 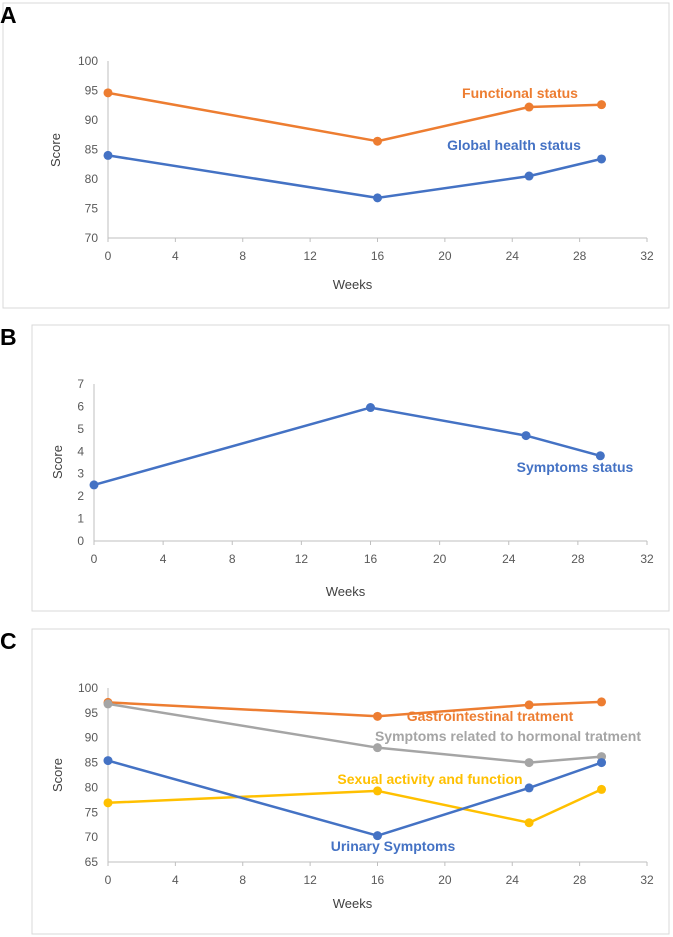 What do you see at coordinates (514, 145) in the screenshot?
I see `panel-a-series-label-global-health-status: Global health status` at bounding box center [514, 145].